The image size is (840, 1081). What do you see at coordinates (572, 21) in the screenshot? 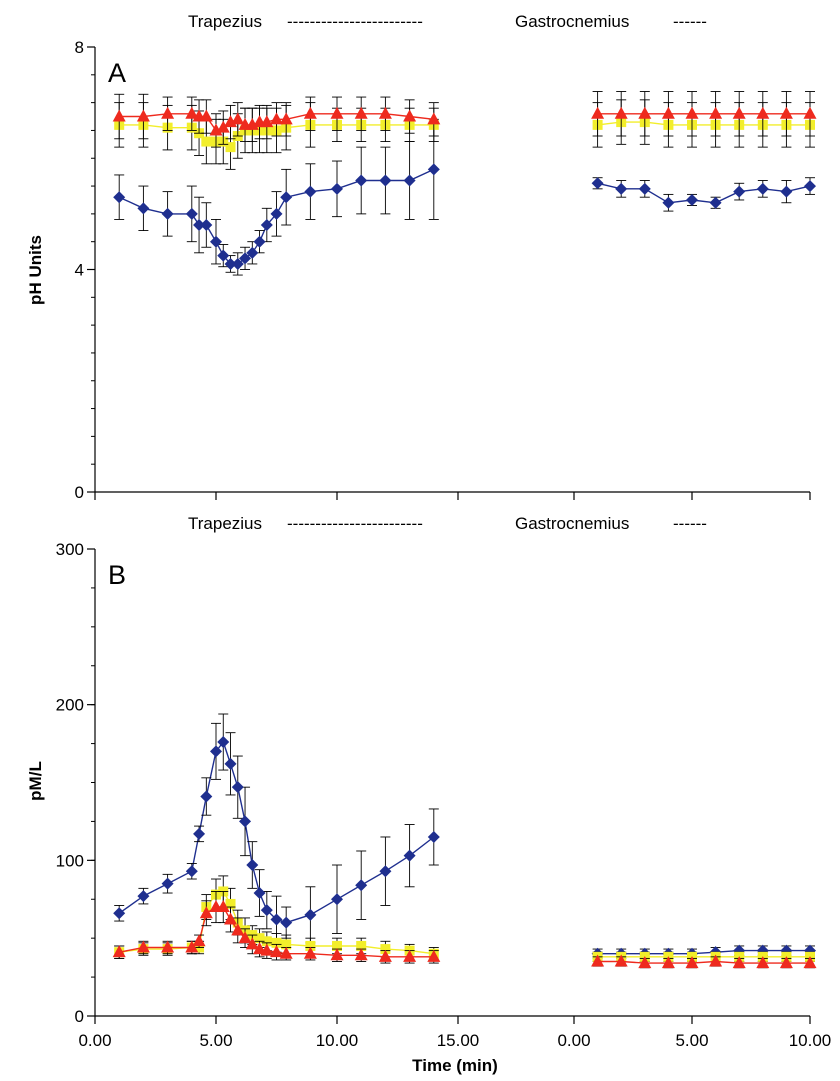
I see `panel-a-legend-gastrocnemius: Gastrocnemius` at bounding box center [572, 21].